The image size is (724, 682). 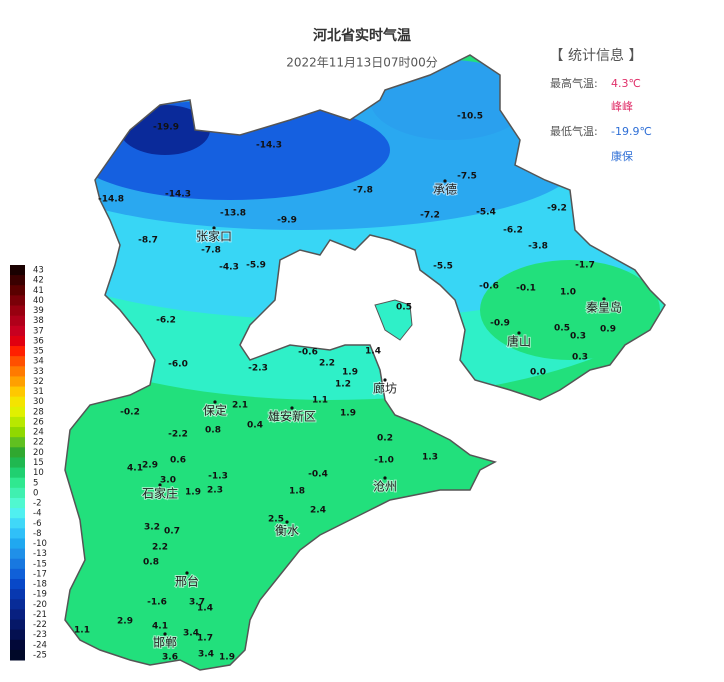 What do you see at coordinates (215, 491) in the screenshot?
I see `temperature-label: 2.3` at bounding box center [215, 491].